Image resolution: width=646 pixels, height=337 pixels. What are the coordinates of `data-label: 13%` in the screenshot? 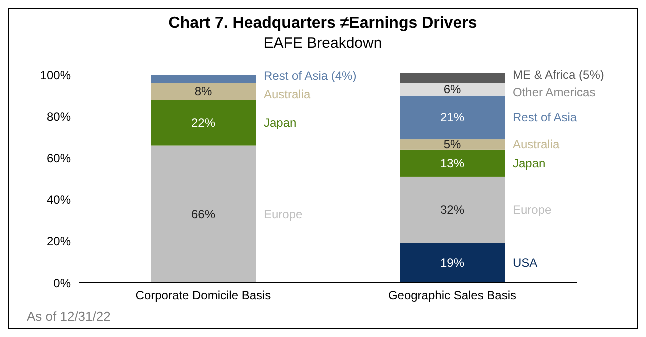 It's located at (452, 163).